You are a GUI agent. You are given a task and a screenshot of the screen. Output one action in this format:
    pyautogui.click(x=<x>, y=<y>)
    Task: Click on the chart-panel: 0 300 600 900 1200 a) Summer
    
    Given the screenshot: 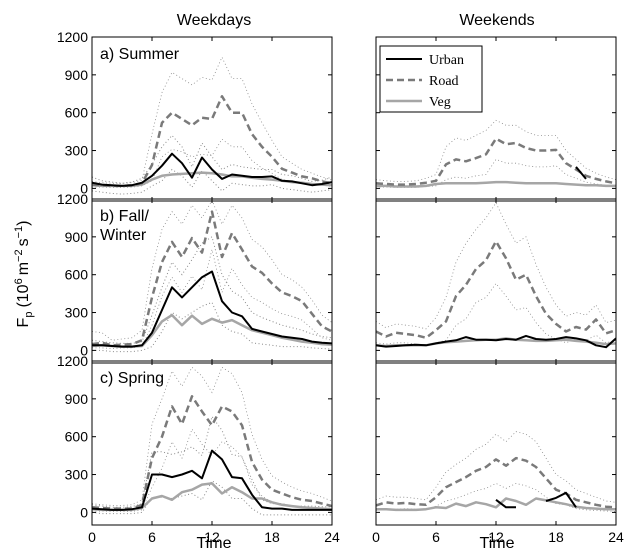 What is the action you would take?
    pyautogui.click(x=195, y=115)
    